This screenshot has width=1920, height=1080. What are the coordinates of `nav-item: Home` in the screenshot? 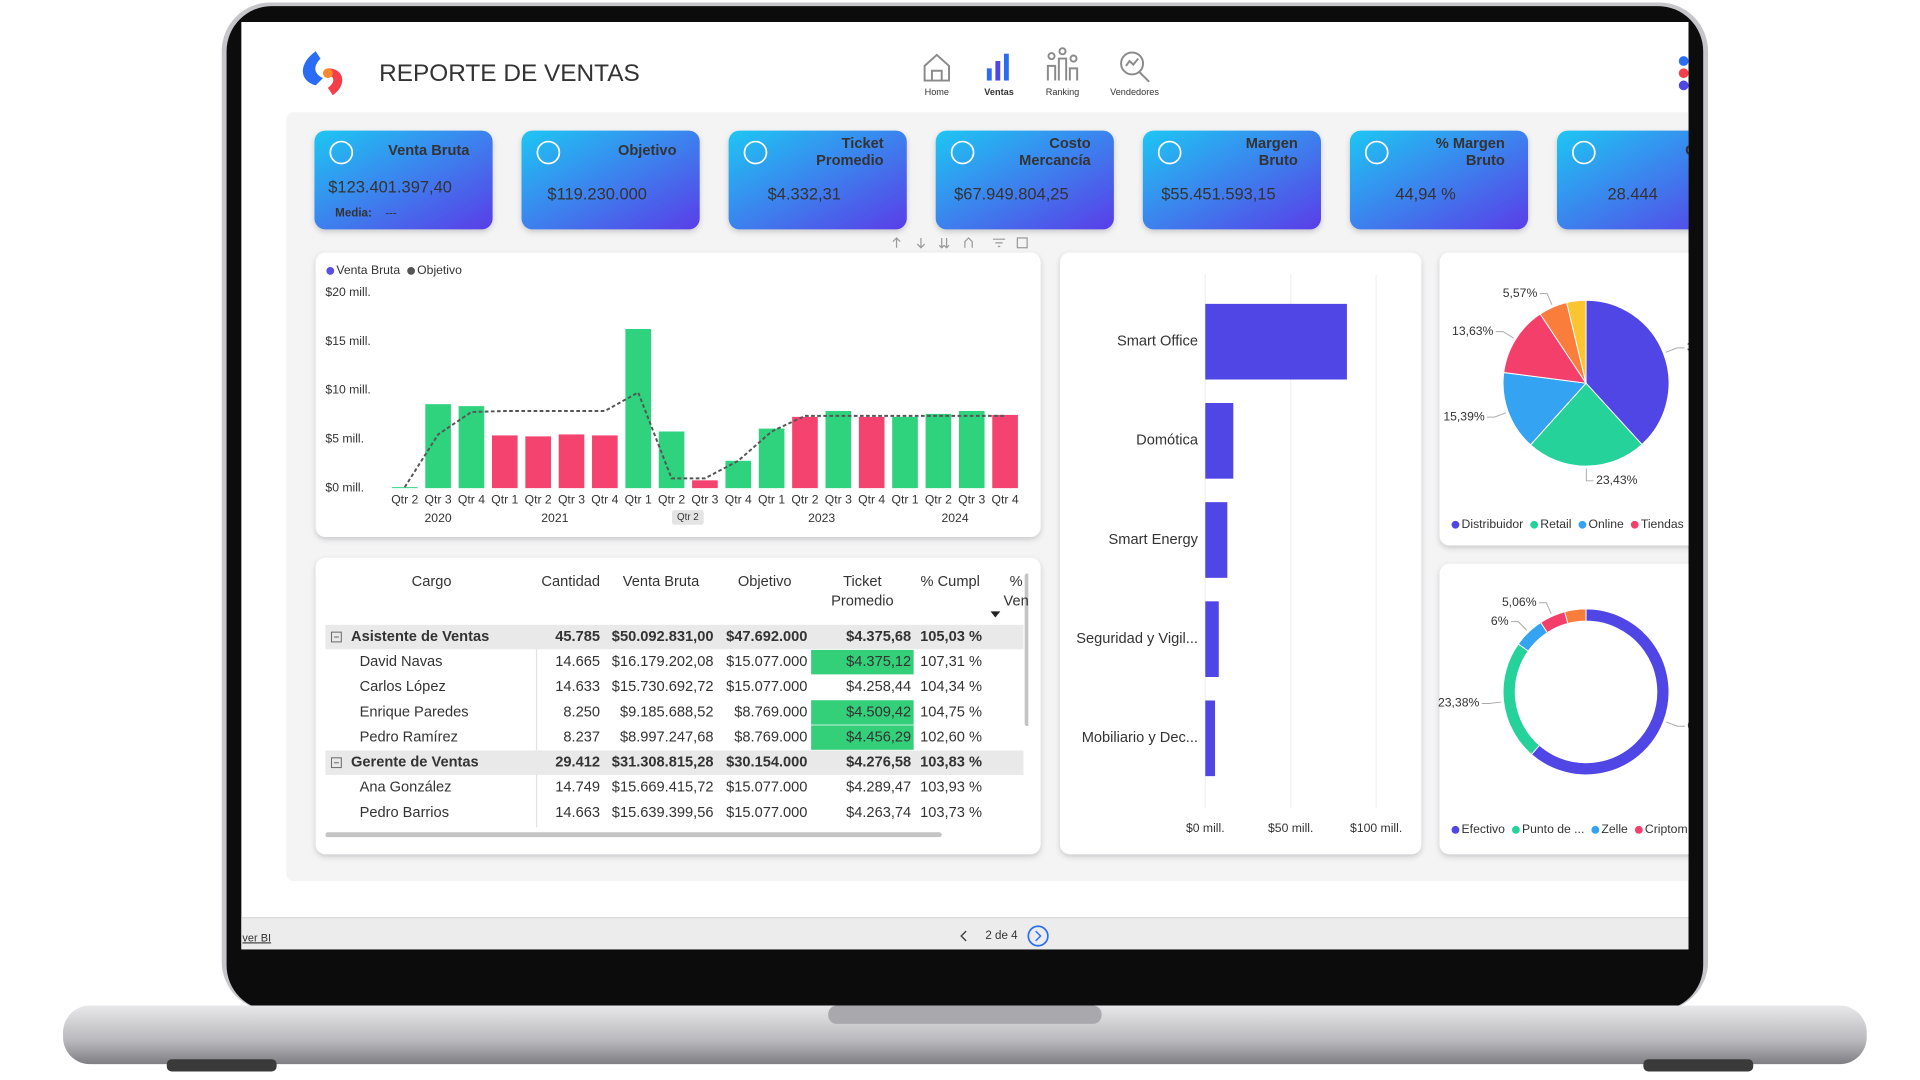 It's located at (937, 92).